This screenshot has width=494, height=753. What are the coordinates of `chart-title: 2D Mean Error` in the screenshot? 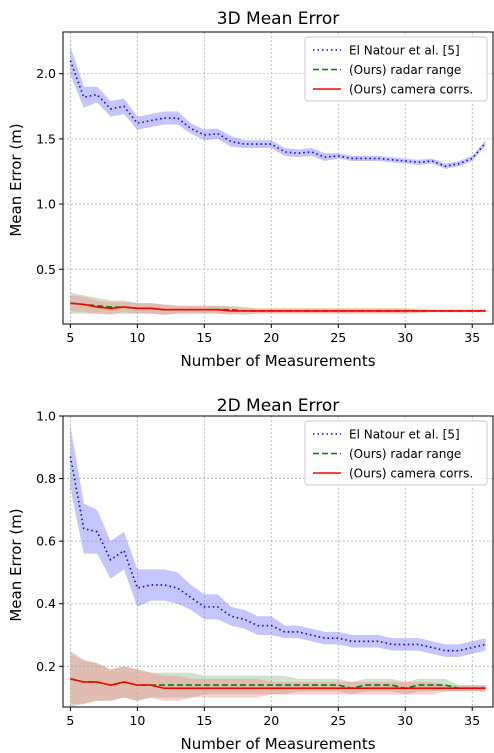 It's located at (278, 406).